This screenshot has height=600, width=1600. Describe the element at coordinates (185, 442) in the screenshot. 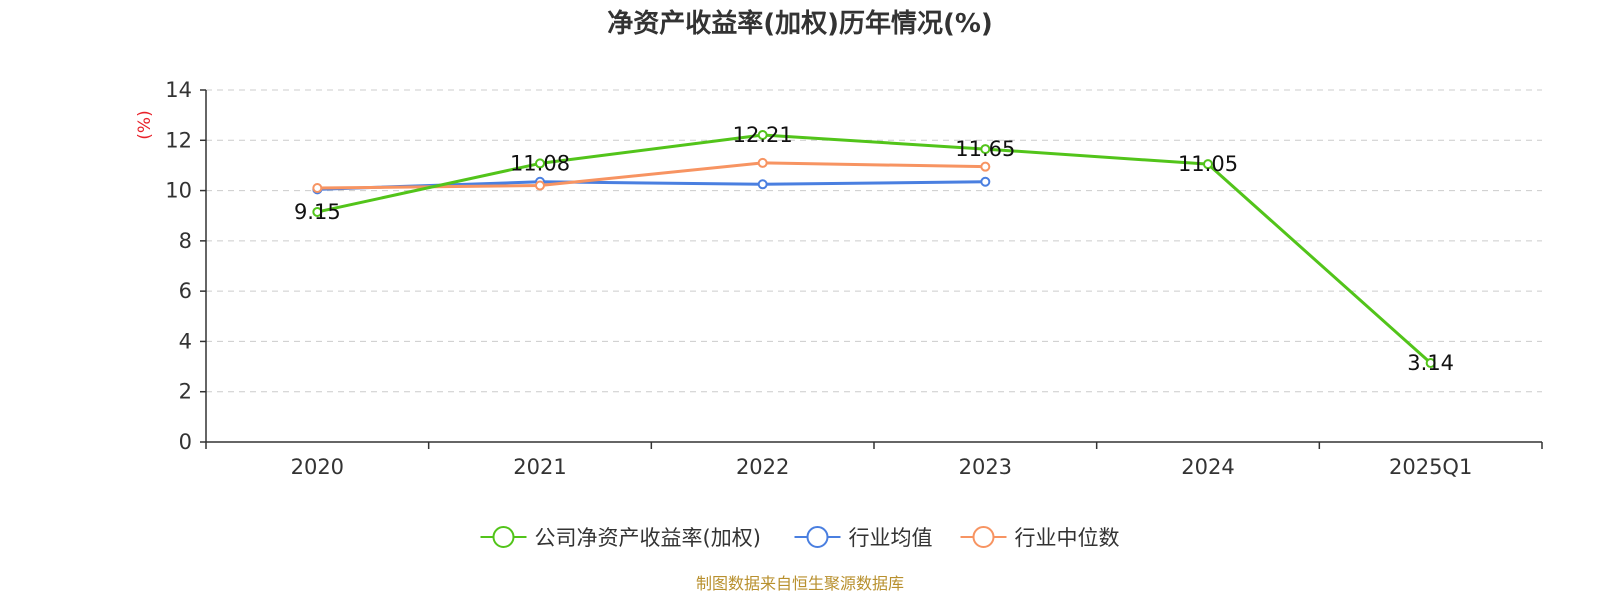

I see `y-tick-label: 0` at that location.